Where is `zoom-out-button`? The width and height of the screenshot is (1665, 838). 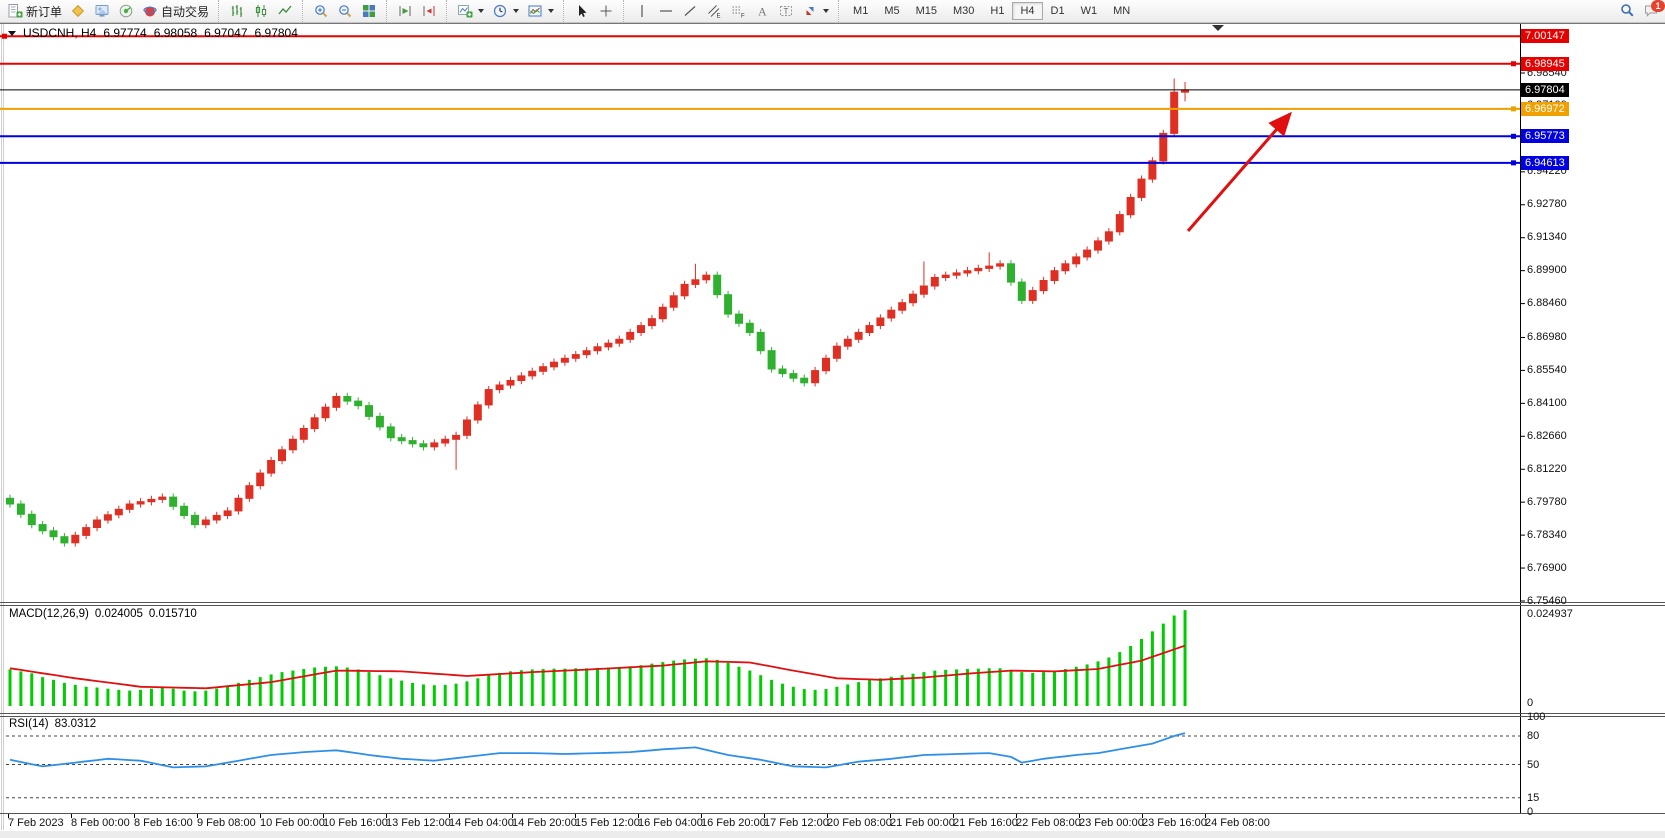
zoom-out-button is located at coordinates (345, 11).